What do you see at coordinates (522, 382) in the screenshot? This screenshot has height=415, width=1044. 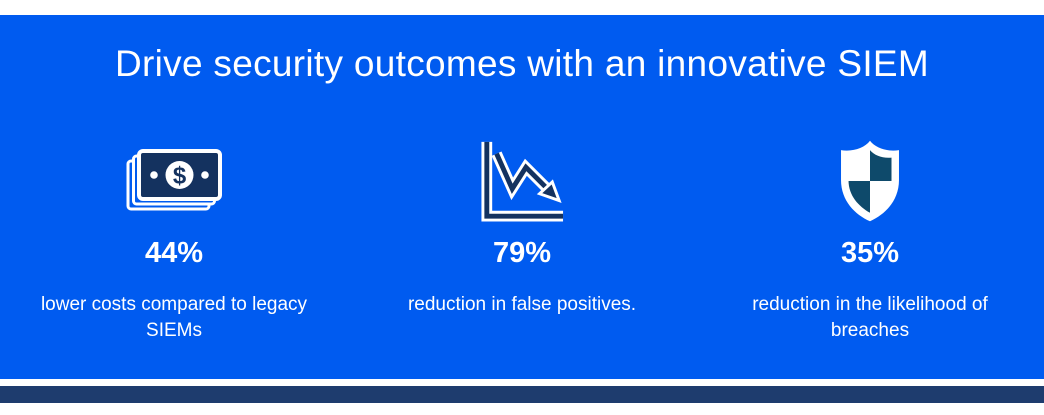 I see `footer-gap` at bounding box center [522, 382].